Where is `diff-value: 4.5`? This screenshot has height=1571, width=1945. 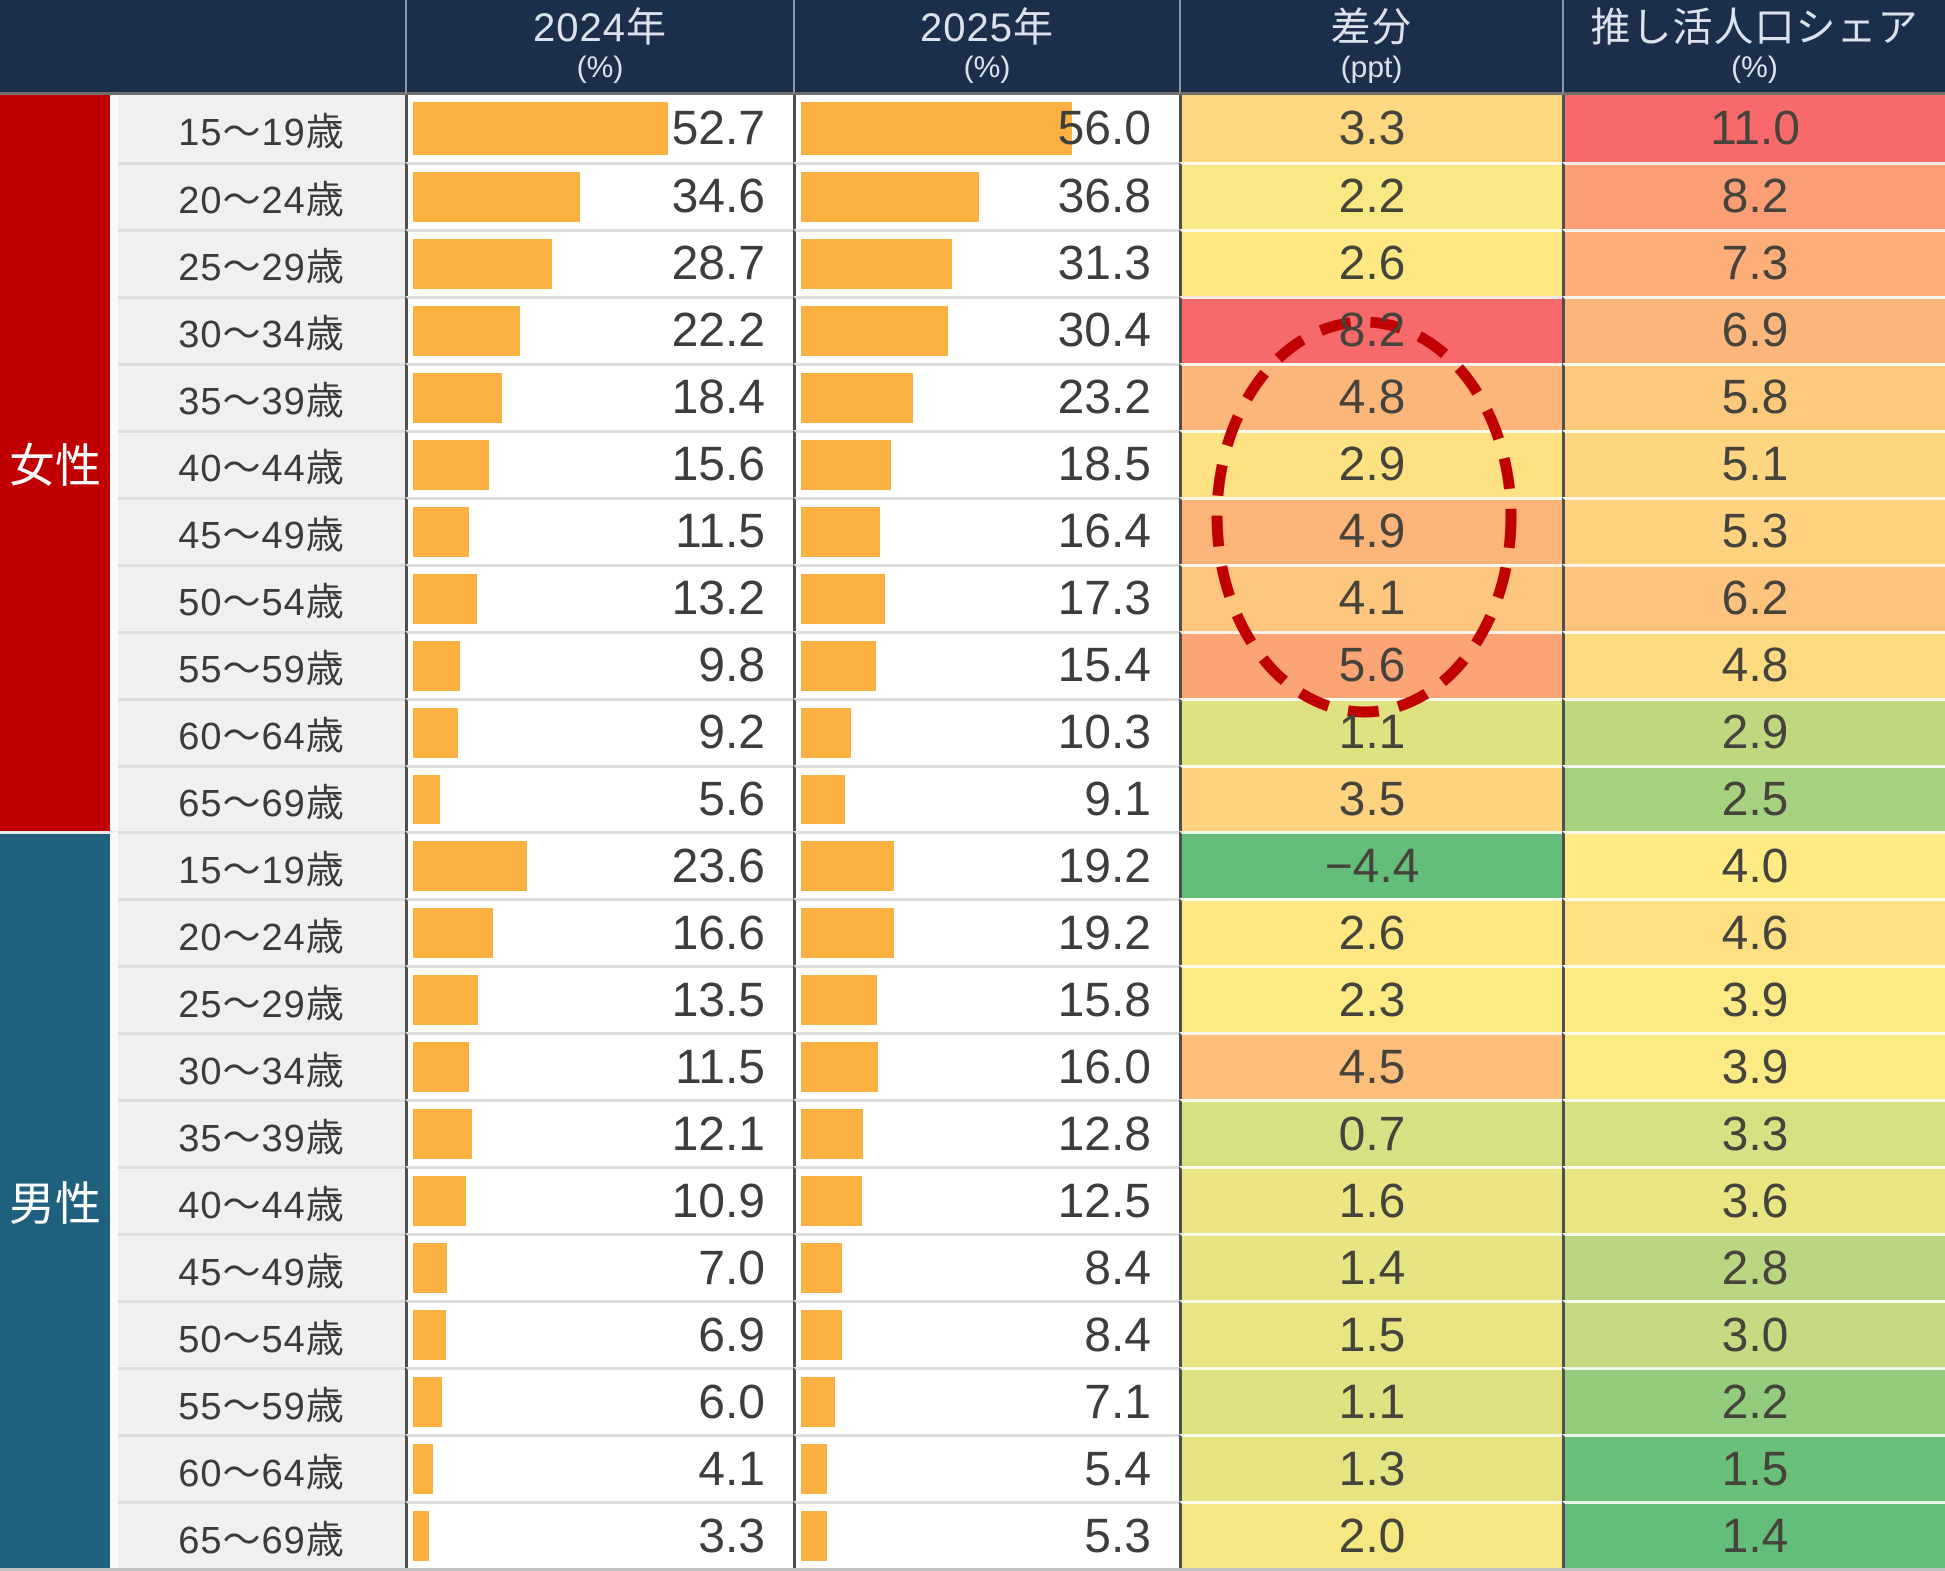
diff-value: 4.5 is located at coordinates (1372, 1067).